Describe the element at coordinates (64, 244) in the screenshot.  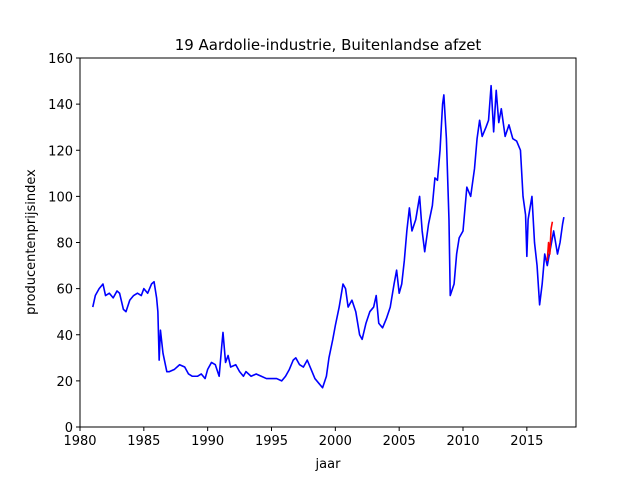
I see `y-tick-label: 80` at that location.